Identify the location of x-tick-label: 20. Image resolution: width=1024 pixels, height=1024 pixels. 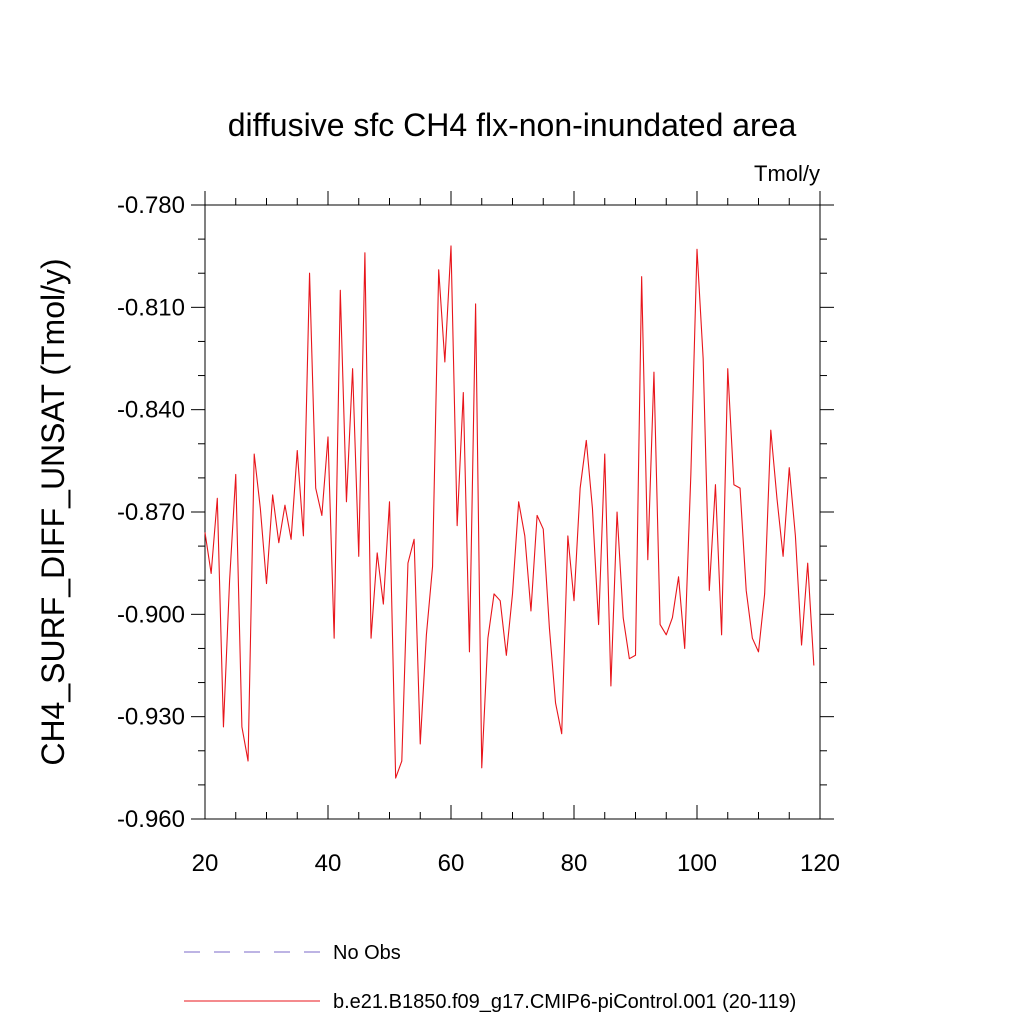
(205, 863).